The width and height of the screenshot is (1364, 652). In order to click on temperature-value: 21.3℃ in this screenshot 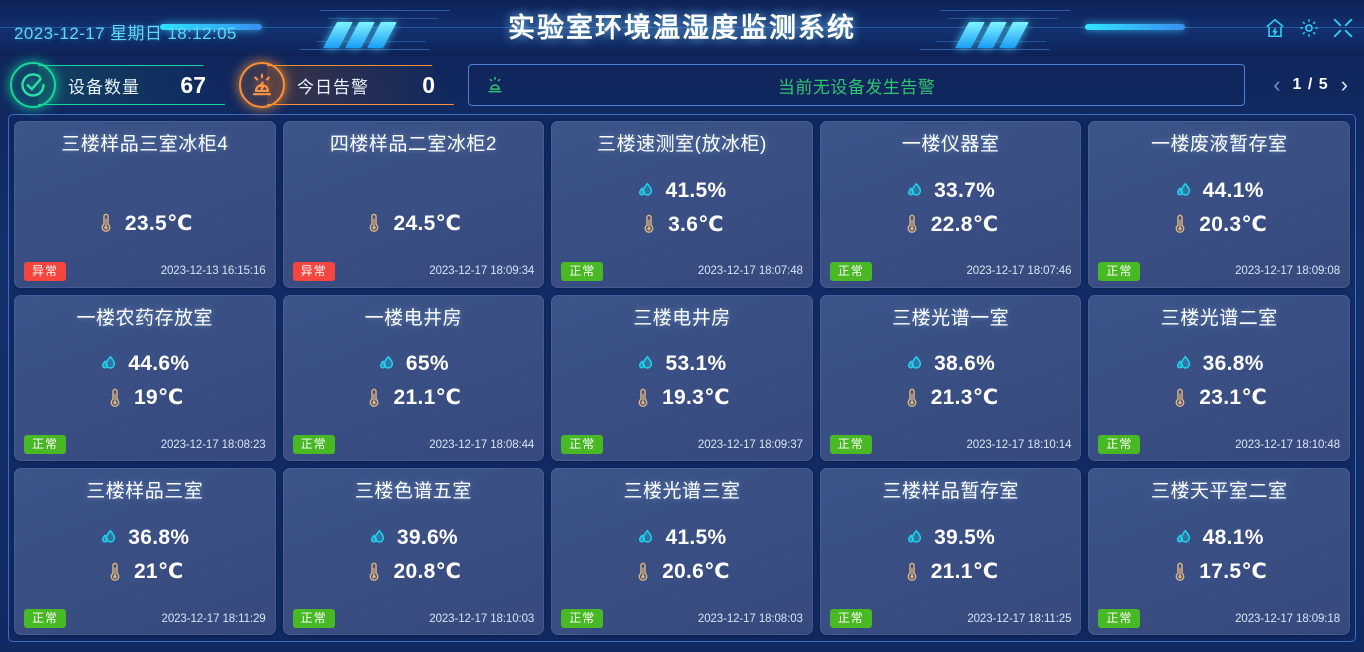, I will do `click(964, 398)`.